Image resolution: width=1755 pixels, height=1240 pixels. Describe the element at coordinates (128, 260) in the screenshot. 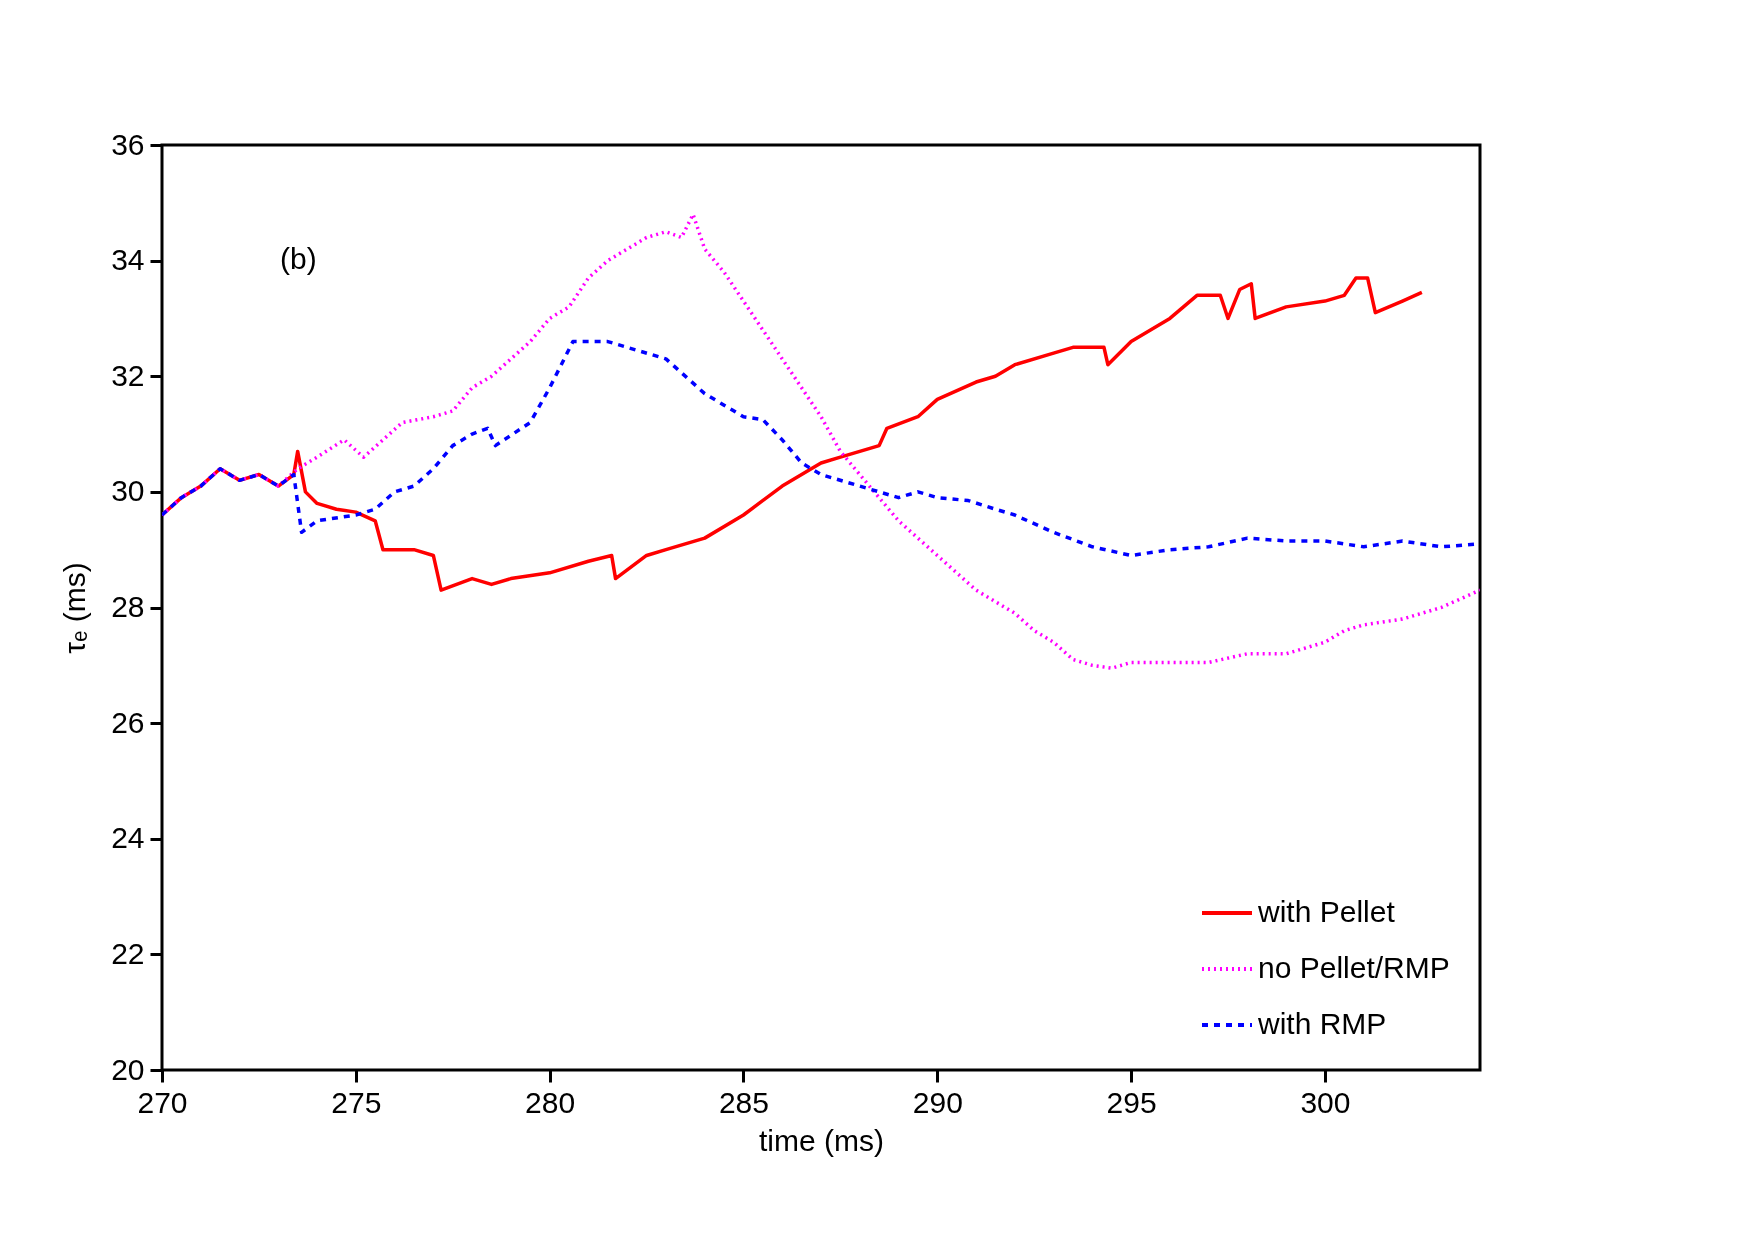

I see `y-tick-label: 34` at that location.